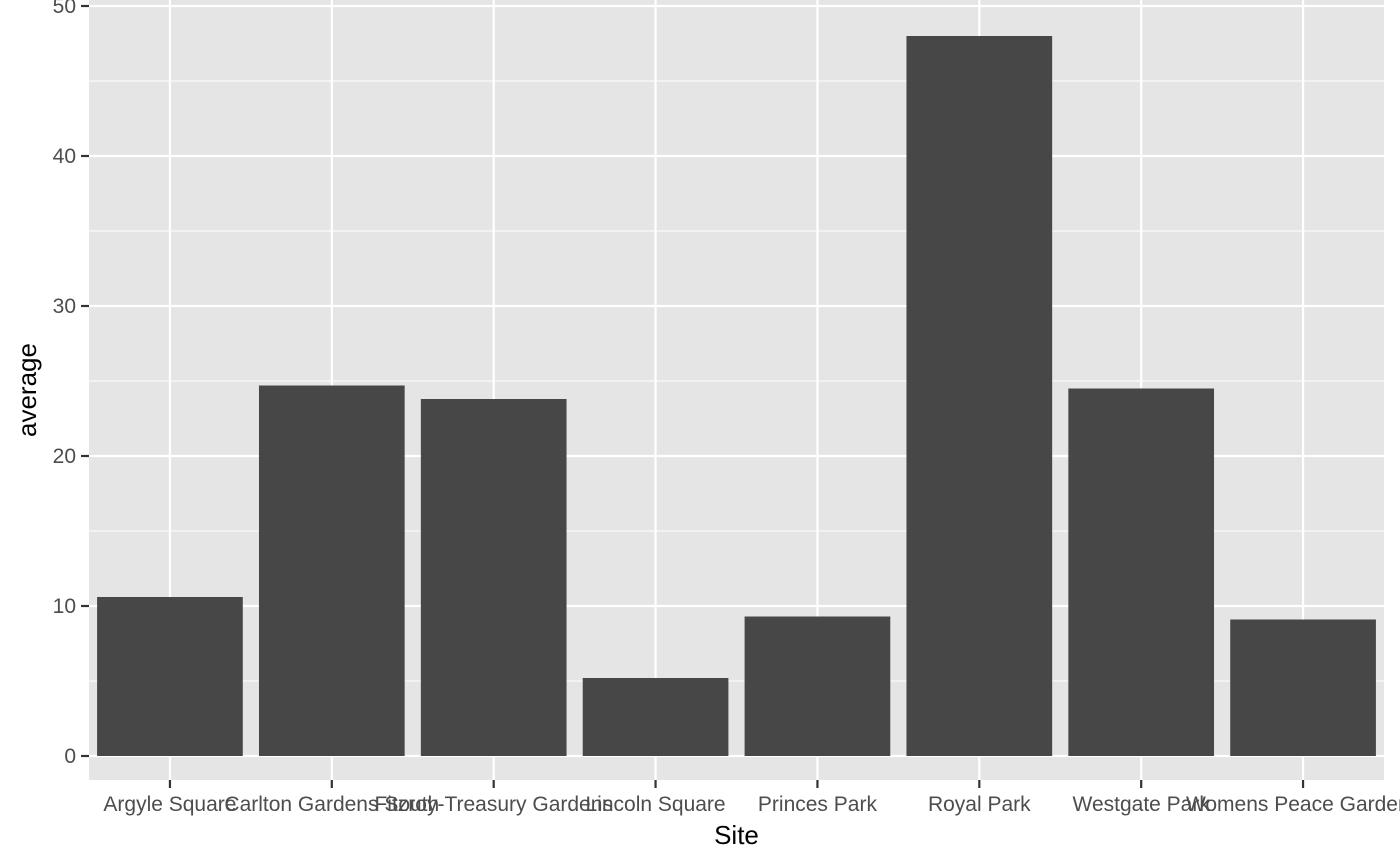 The height and width of the screenshot is (865, 1400). What do you see at coordinates (331, 804) in the screenshot?
I see `x-tick-label: Carlton Gardens South` at bounding box center [331, 804].